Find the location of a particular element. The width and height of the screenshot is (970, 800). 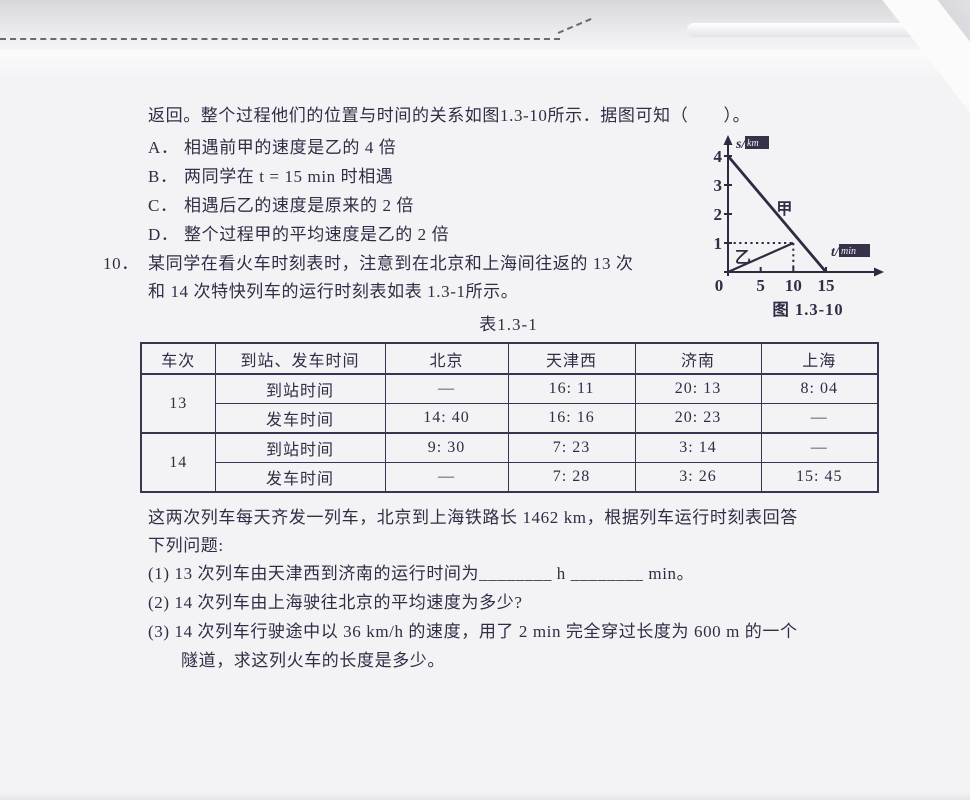

cell: 16 is located at coordinates (571, 418).